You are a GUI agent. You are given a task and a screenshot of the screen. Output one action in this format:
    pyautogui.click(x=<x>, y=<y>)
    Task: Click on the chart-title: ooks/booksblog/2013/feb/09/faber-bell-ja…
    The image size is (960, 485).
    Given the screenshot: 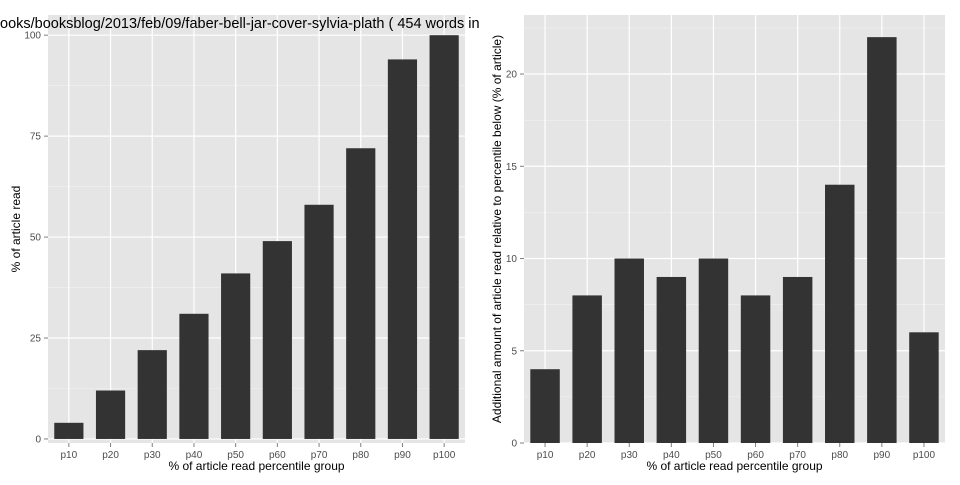 What is the action you would take?
    pyautogui.click(x=240, y=24)
    